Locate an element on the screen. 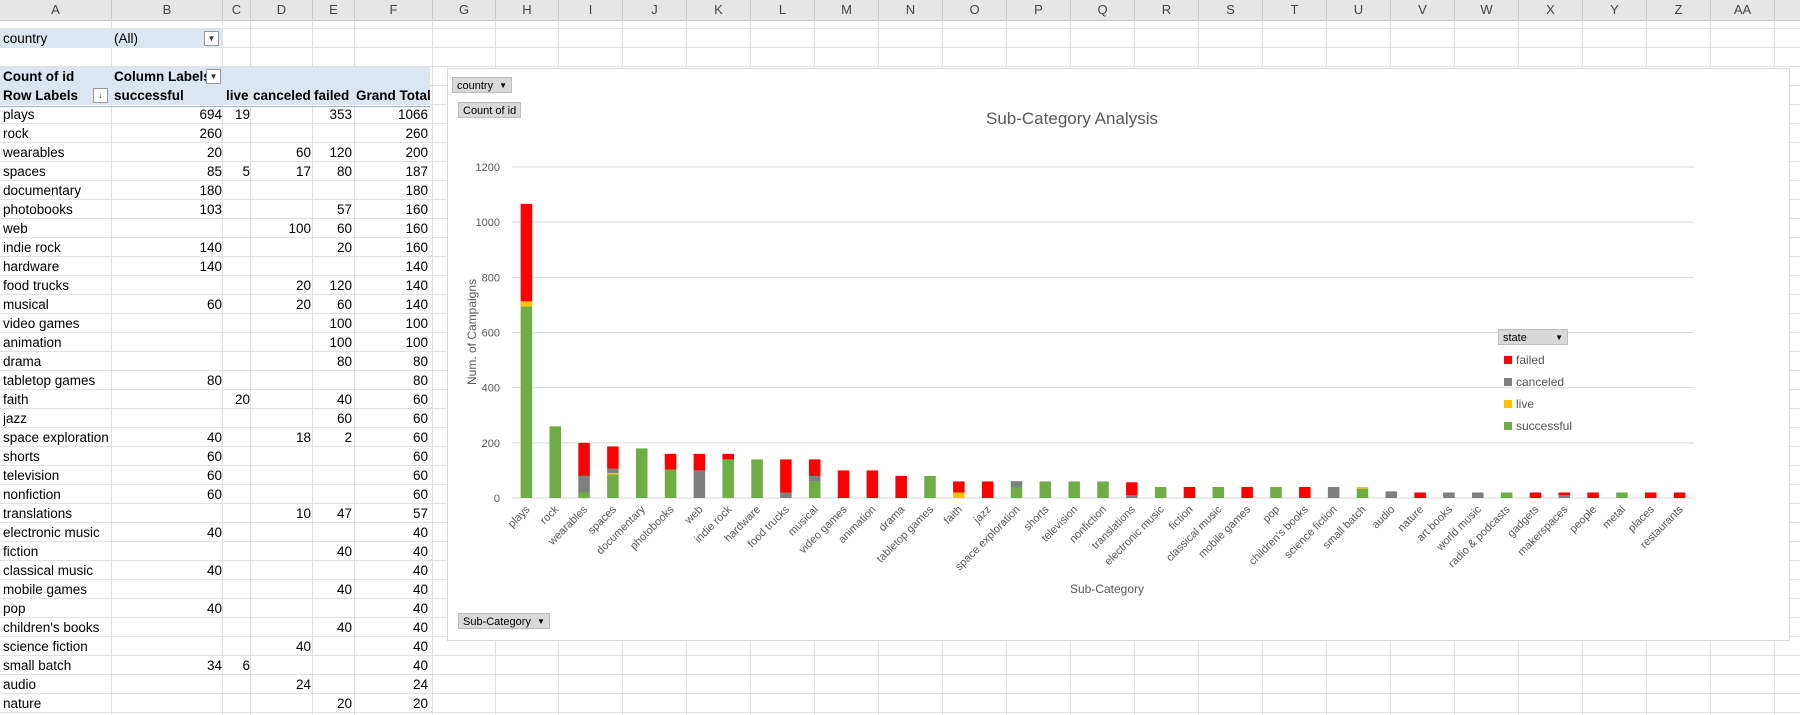 The height and width of the screenshot is (715, 1800). pivot-cell-total: 140 is located at coordinates (416, 266).